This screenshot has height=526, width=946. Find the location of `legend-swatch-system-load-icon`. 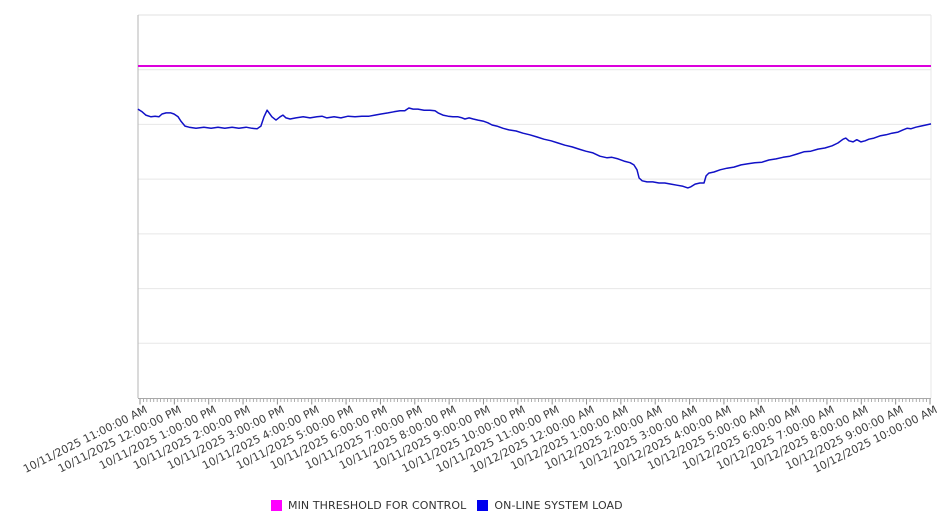

legend-swatch-system-load-icon is located at coordinates (483, 505).